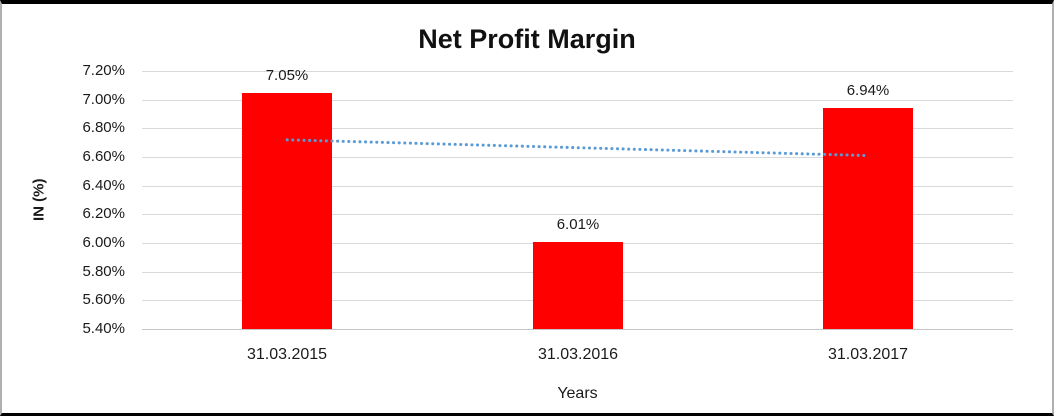  Describe the element at coordinates (287, 354) in the screenshot. I see `x-tick-label: 31.03.2015` at that location.